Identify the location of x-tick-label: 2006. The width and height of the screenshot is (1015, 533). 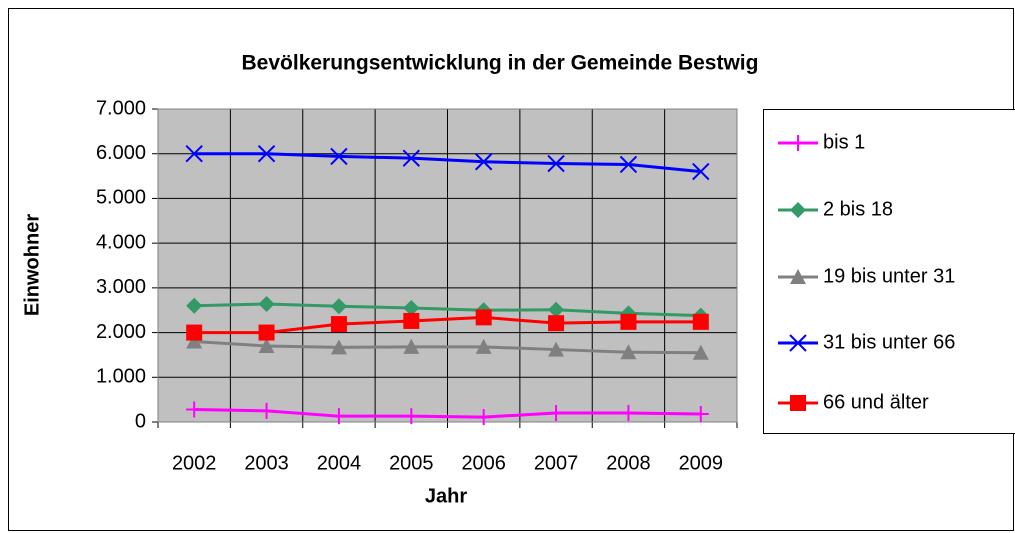
(483, 463).